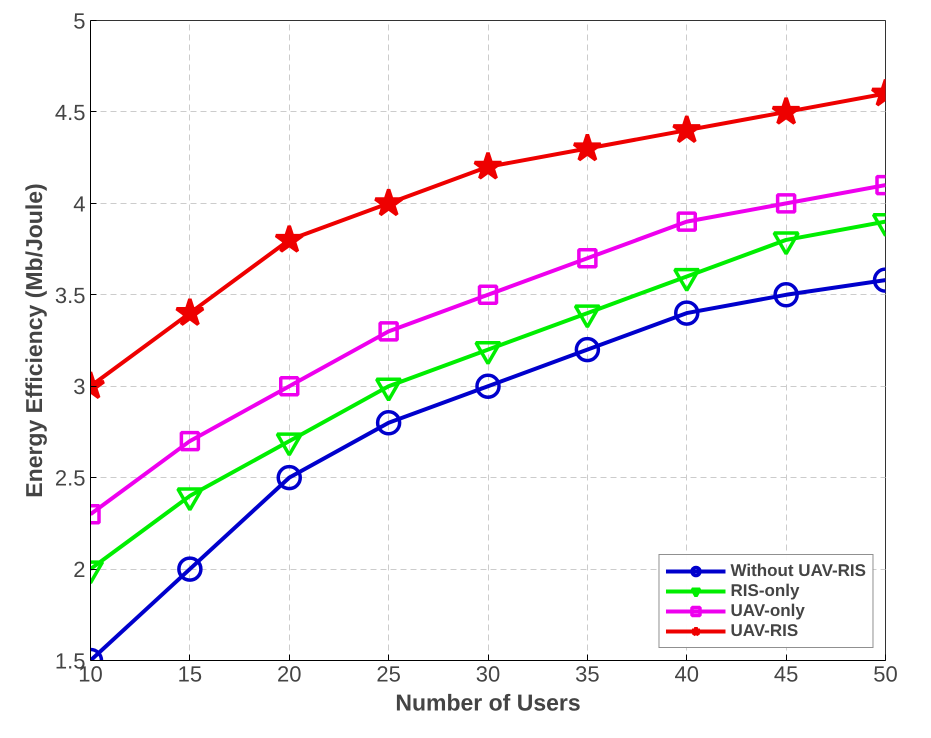 This screenshot has height=738, width=931. What do you see at coordinates (70, 295) in the screenshot?
I see `y-tick-label: 3.5` at bounding box center [70, 295].